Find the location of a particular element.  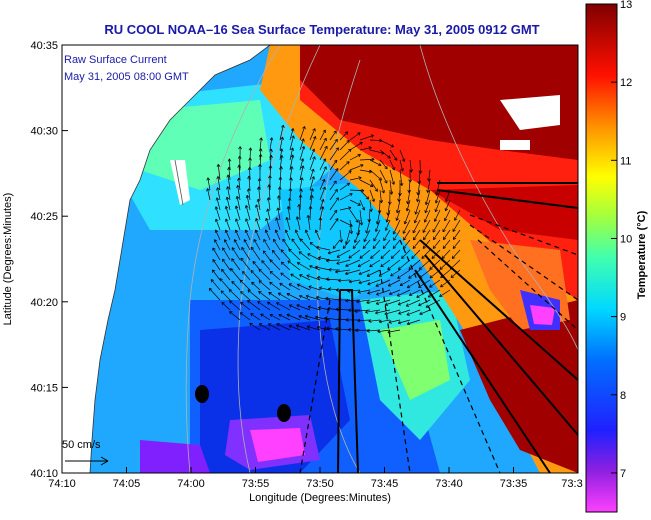

x-tick-label: 73:45 is located at coordinates (385, 484).